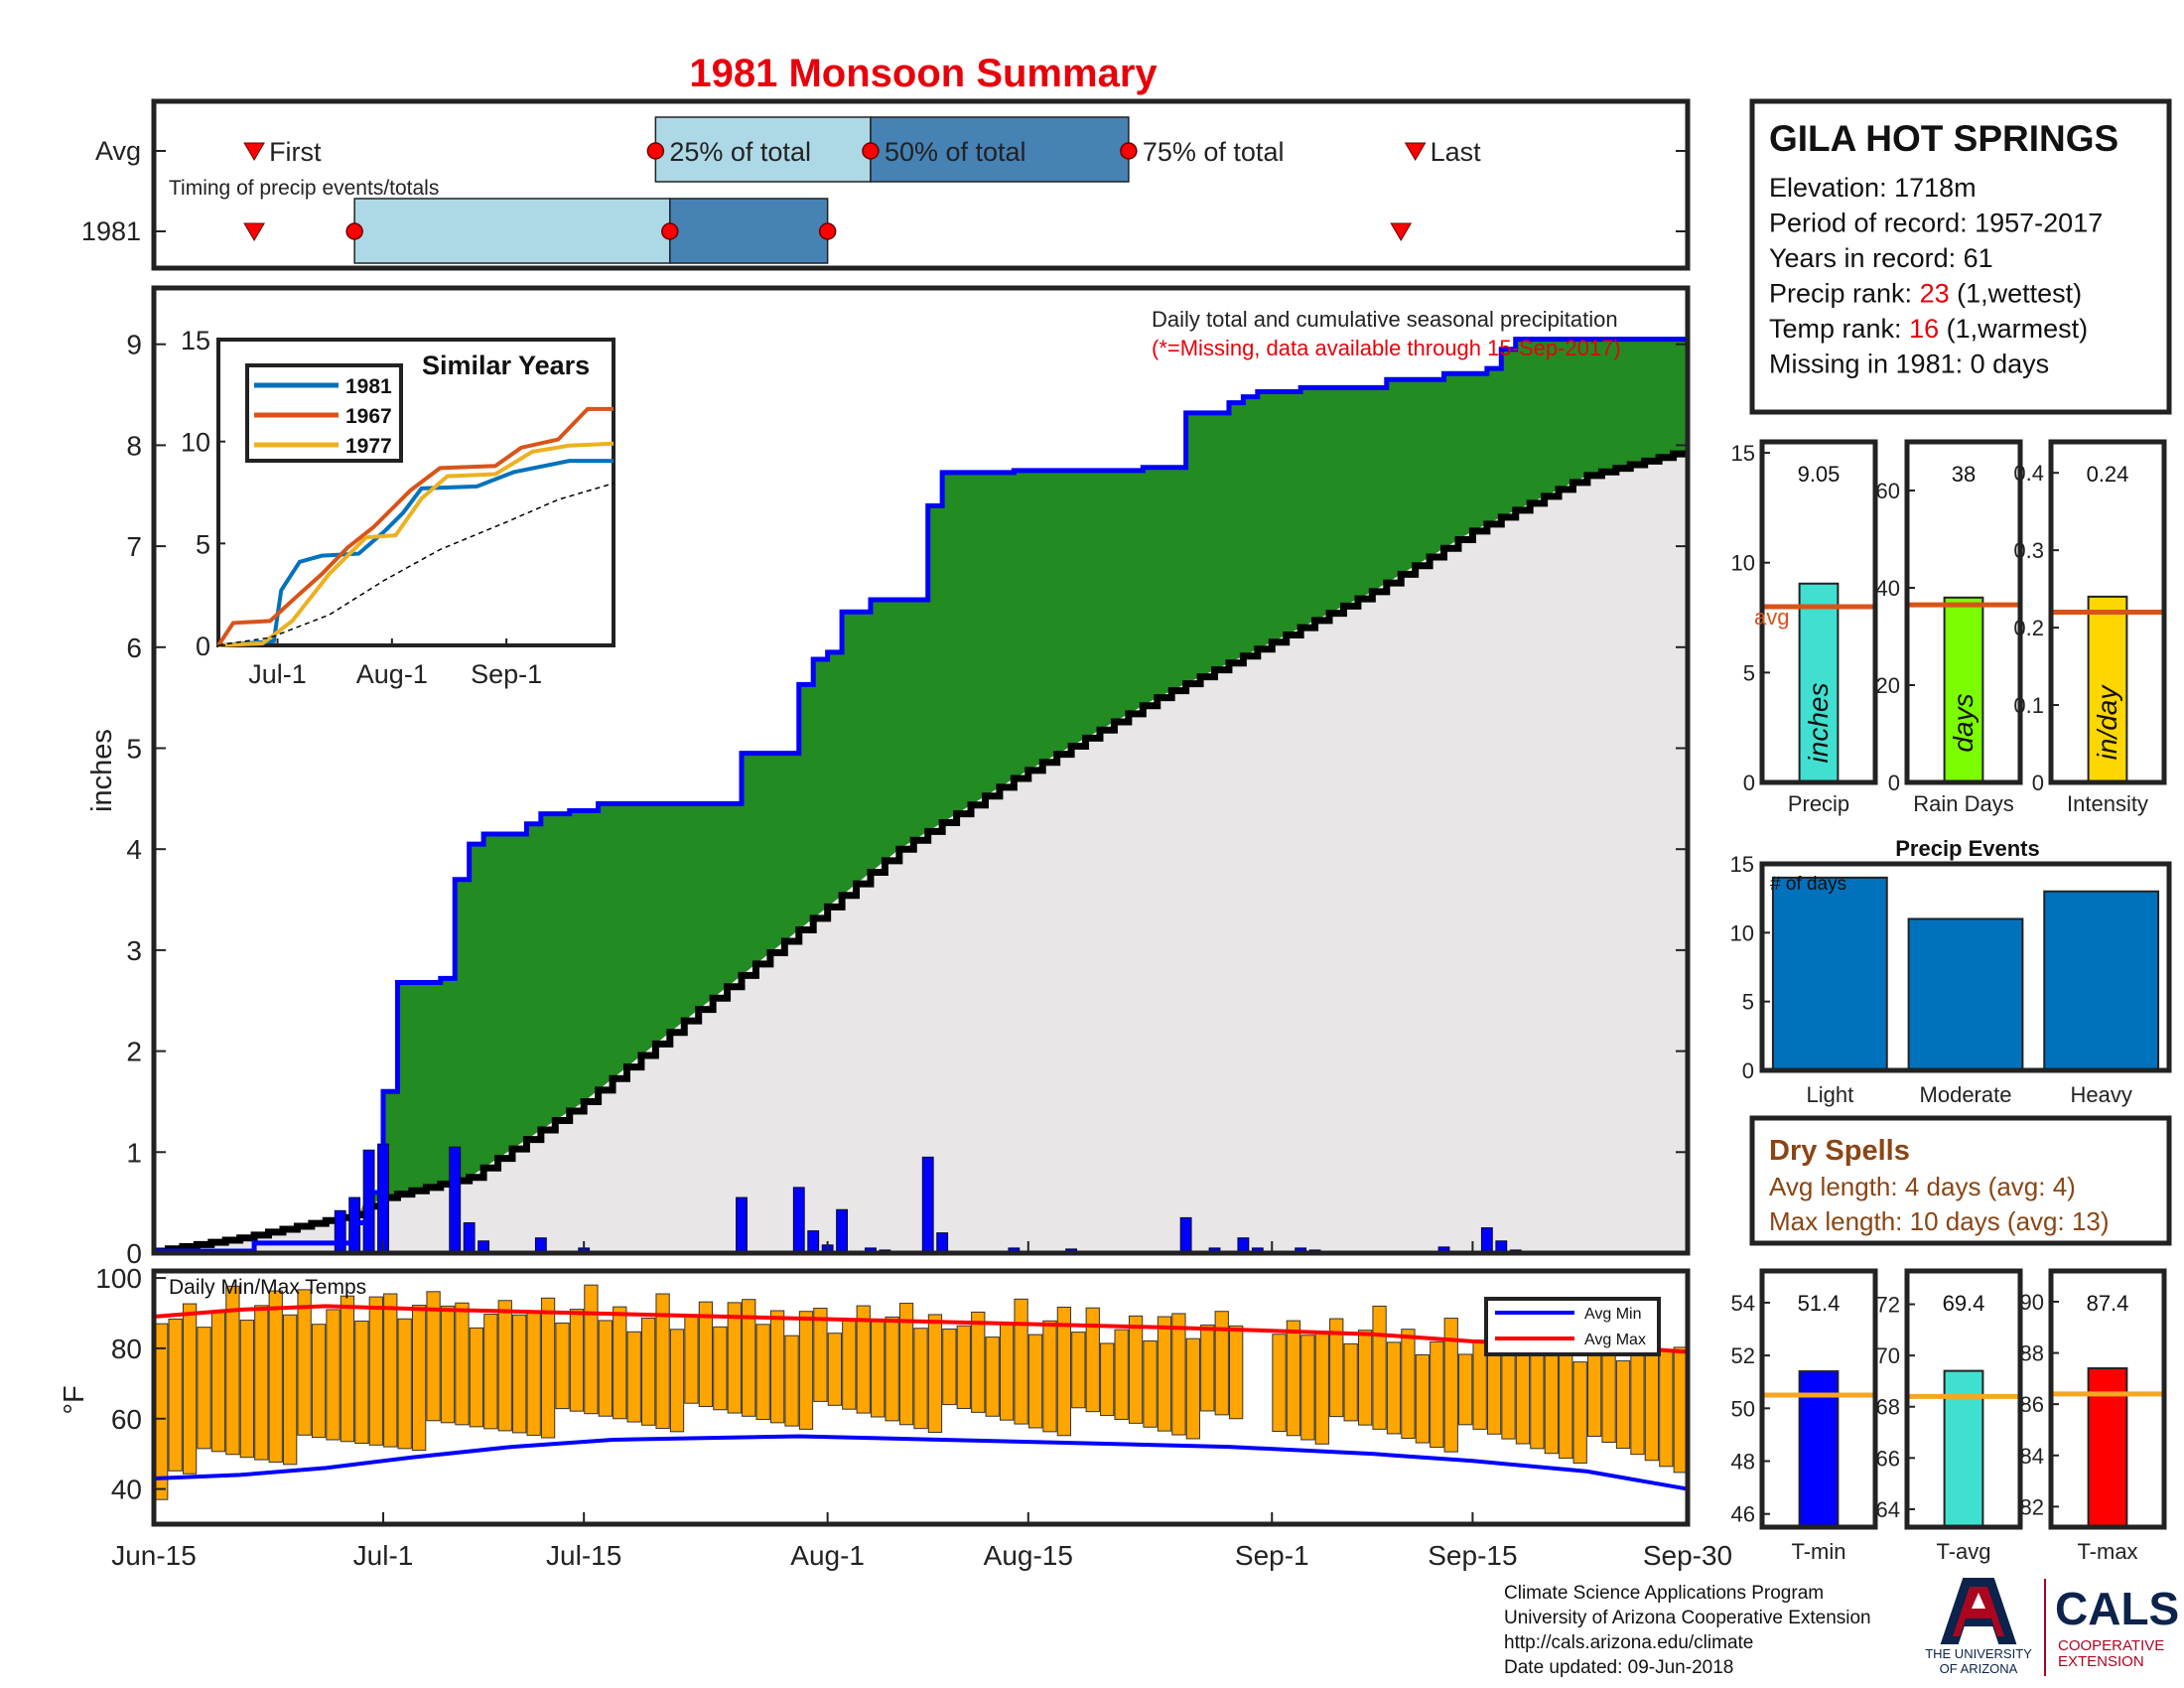  Describe the element at coordinates (827, 231) in the screenshot. I see `y1981-p75-marker` at that location.